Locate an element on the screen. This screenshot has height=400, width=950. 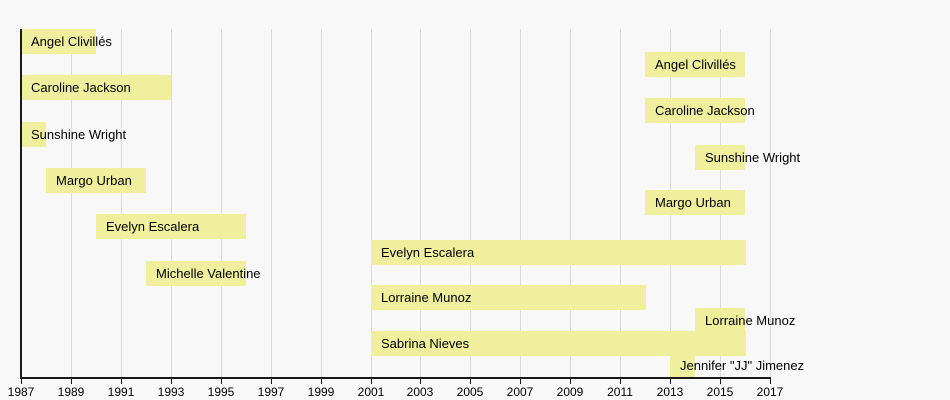
x-axis-tick-label: 2009 is located at coordinates (570, 392).